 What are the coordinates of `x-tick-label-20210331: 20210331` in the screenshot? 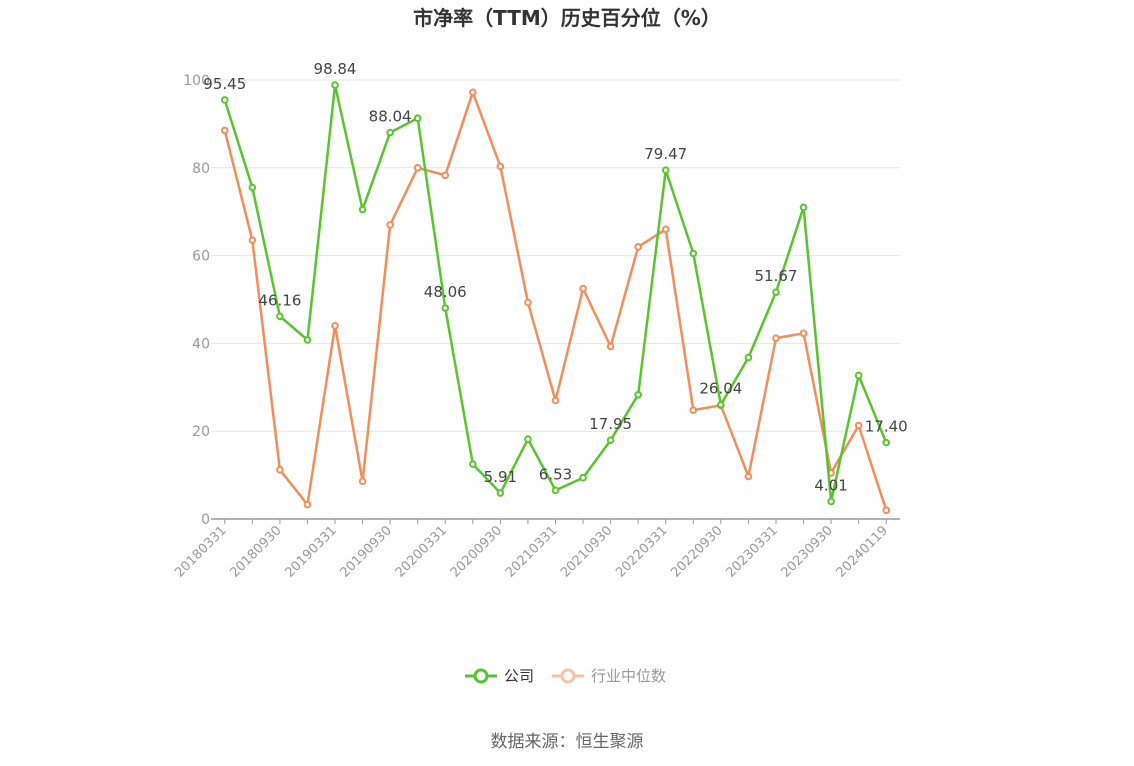 It's located at (531, 551).